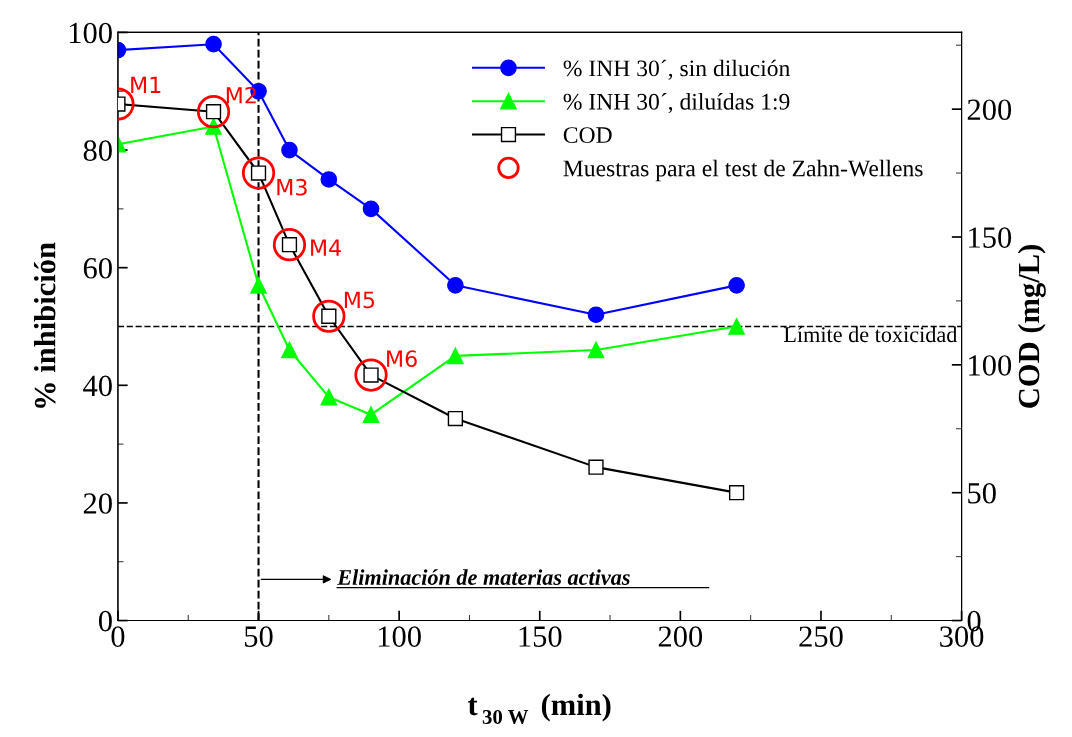  I want to click on y2-axis-title: COD (mg/L), so click(1031, 326).